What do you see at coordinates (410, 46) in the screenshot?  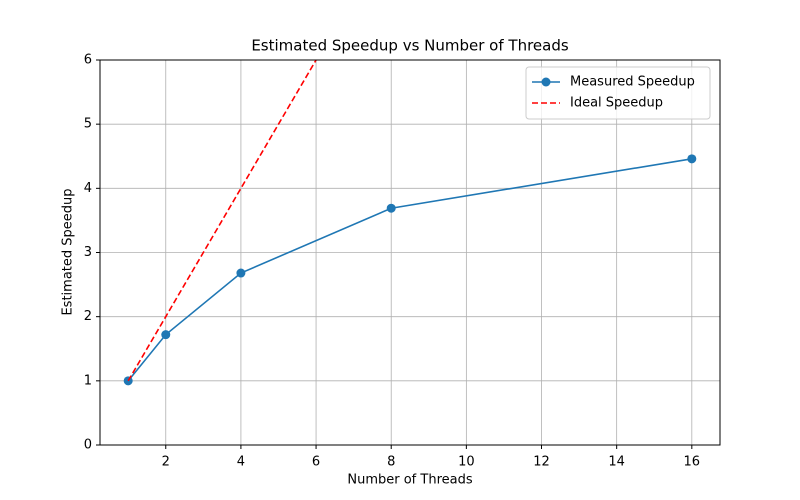 I see `chart-title: Estimated Speedup vs Number of Threads` at bounding box center [410, 46].